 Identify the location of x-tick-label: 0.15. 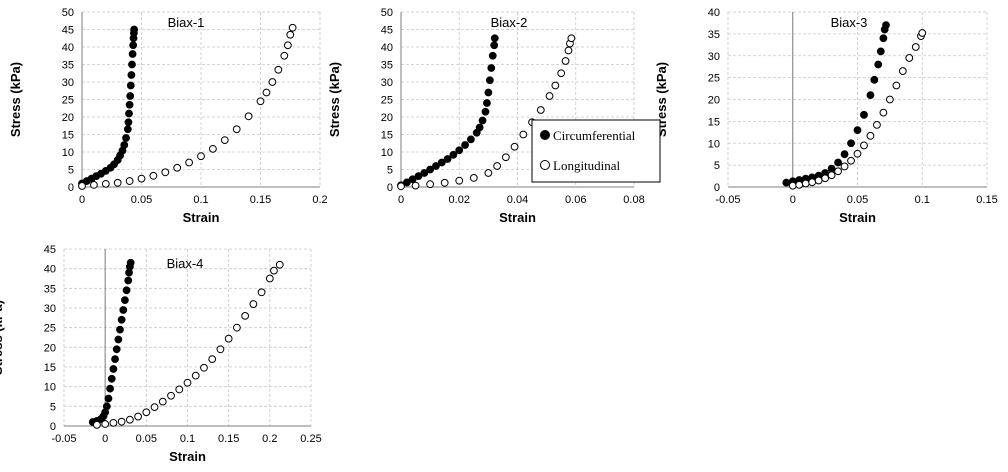
(260, 200).